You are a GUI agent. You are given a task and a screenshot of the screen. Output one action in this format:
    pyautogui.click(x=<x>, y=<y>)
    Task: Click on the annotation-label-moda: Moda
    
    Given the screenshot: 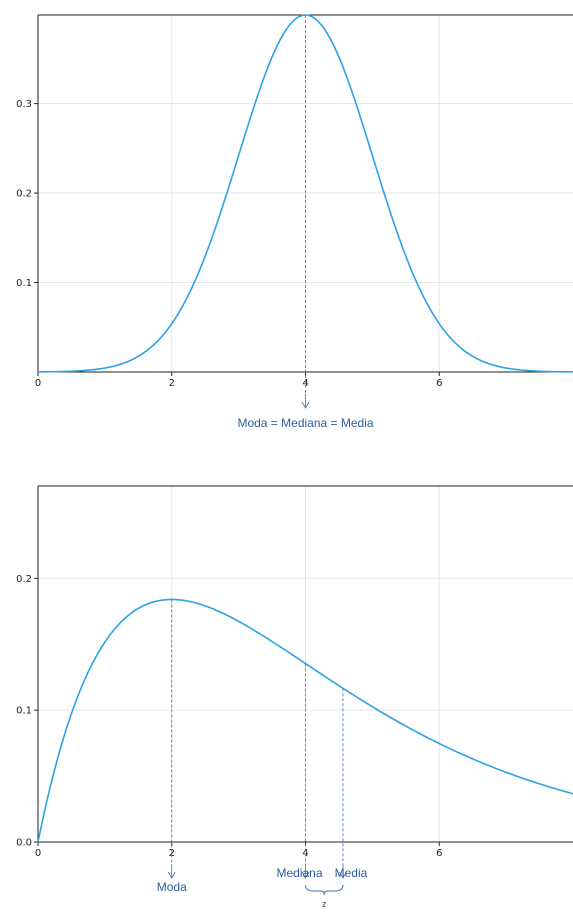 What is the action you would take?
    pyautogui.click(x=172, y=887)
    